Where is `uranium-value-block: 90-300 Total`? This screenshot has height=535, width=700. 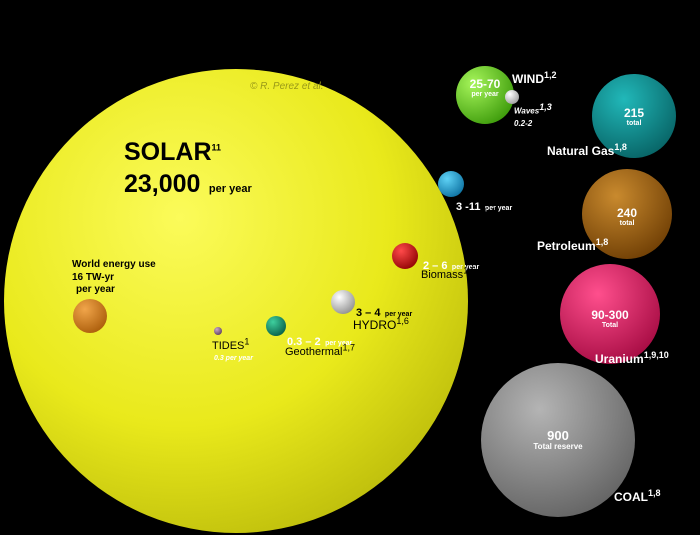 uranium-value-block: 90-300 Total is located at coordinates (610, 319).